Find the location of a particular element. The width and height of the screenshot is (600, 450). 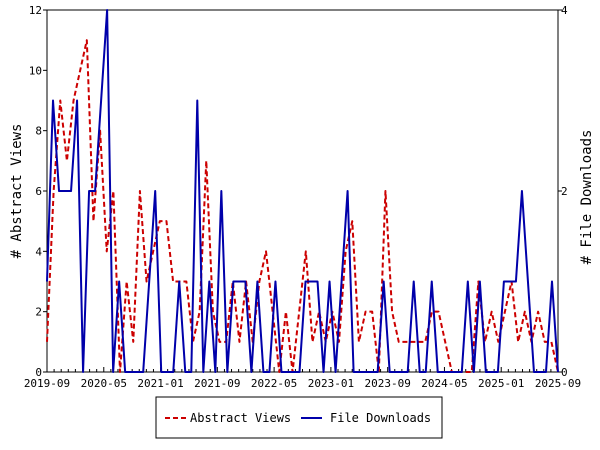

left-tick-label: 10 is located at coordinates (35, 70).